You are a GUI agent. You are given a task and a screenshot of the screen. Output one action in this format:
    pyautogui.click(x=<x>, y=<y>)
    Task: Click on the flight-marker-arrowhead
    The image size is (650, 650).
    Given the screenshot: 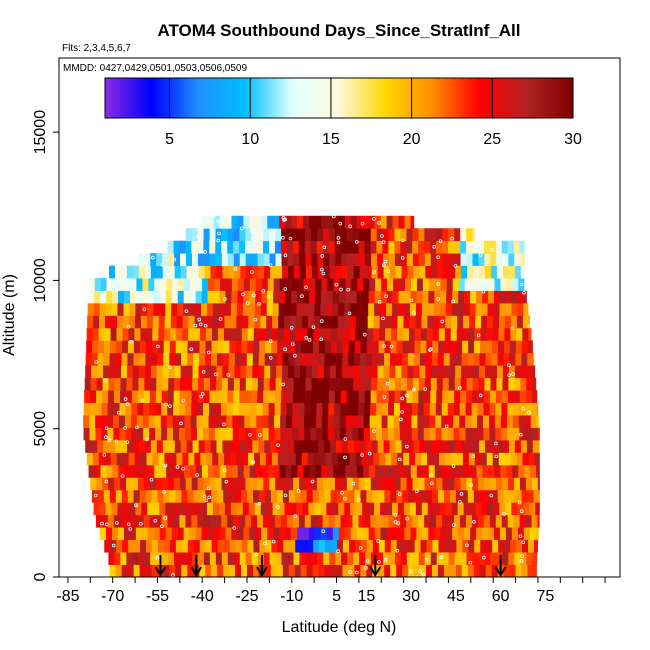 What is the action you would take?
    pyautogui.click(x=500, y=571)
    